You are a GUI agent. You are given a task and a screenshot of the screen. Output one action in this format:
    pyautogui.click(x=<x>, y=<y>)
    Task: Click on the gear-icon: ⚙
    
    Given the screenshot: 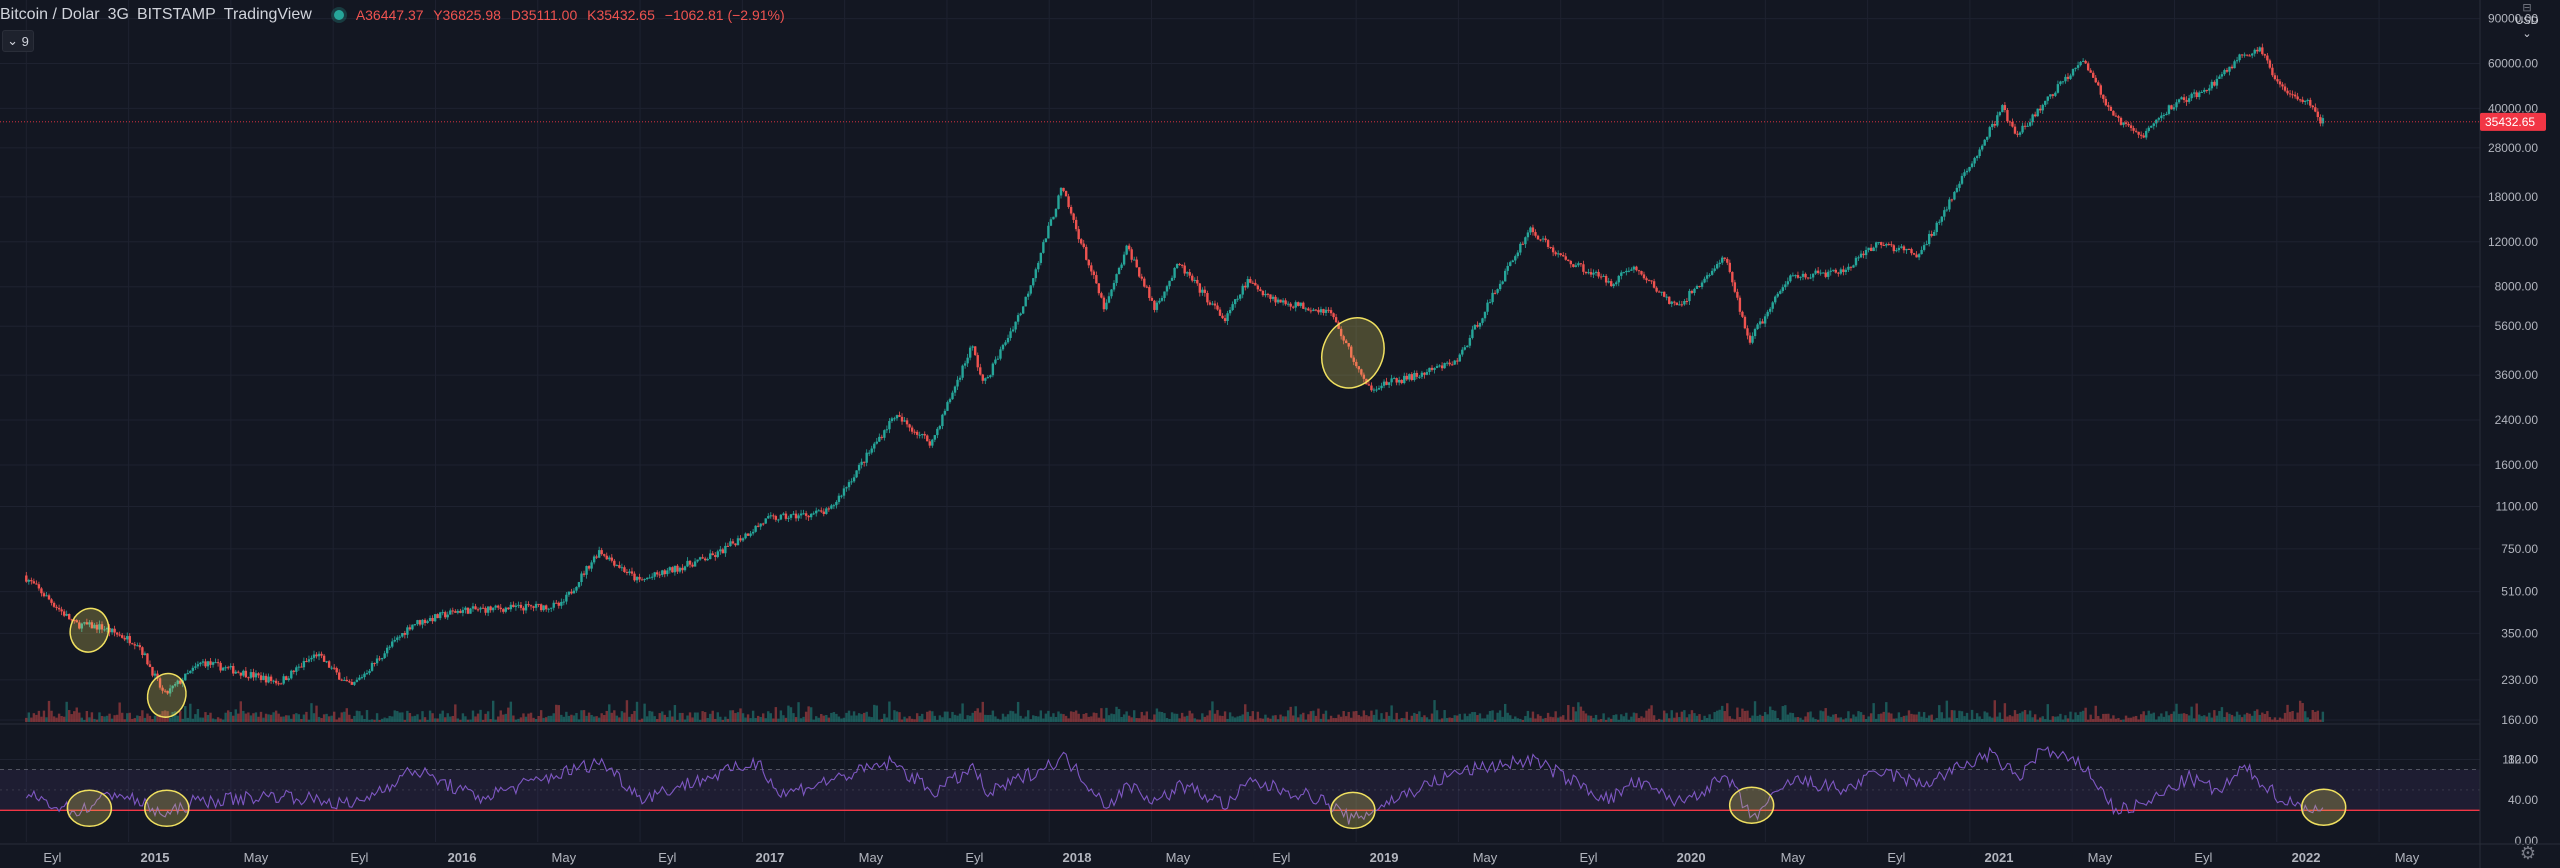 What is the action you would take?
    pyautogui.click(x=2527, y=853)
    